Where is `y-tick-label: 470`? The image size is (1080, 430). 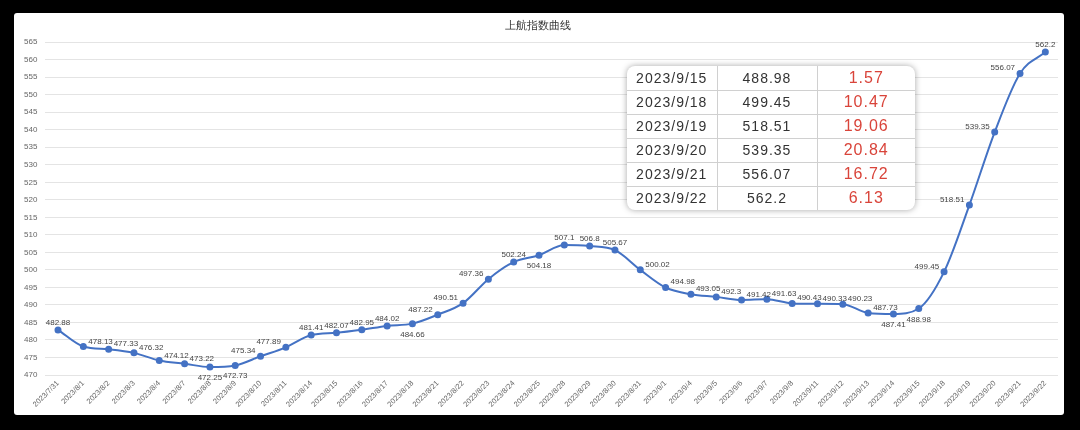
y-tick-label: 470 is located at coordinates (30, 375).